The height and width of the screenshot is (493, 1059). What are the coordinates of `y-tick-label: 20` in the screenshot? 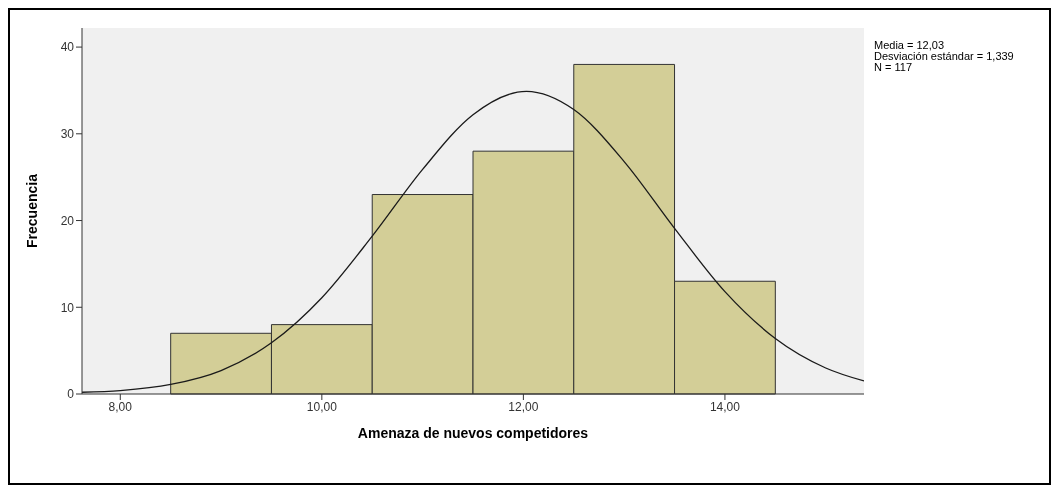 It's located at (67, 220).